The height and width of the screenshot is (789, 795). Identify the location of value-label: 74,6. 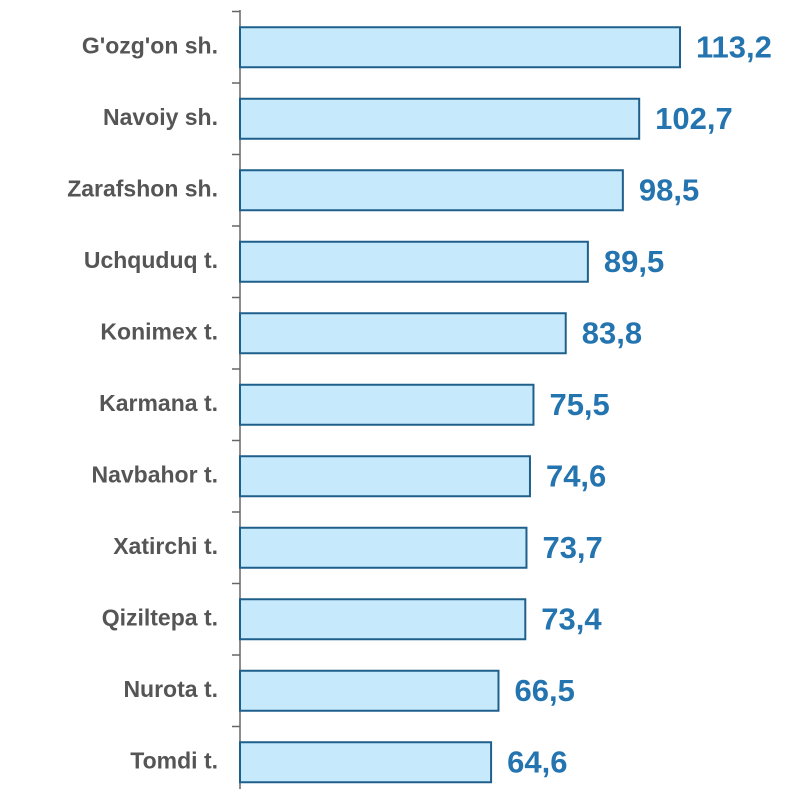
(576, 475).